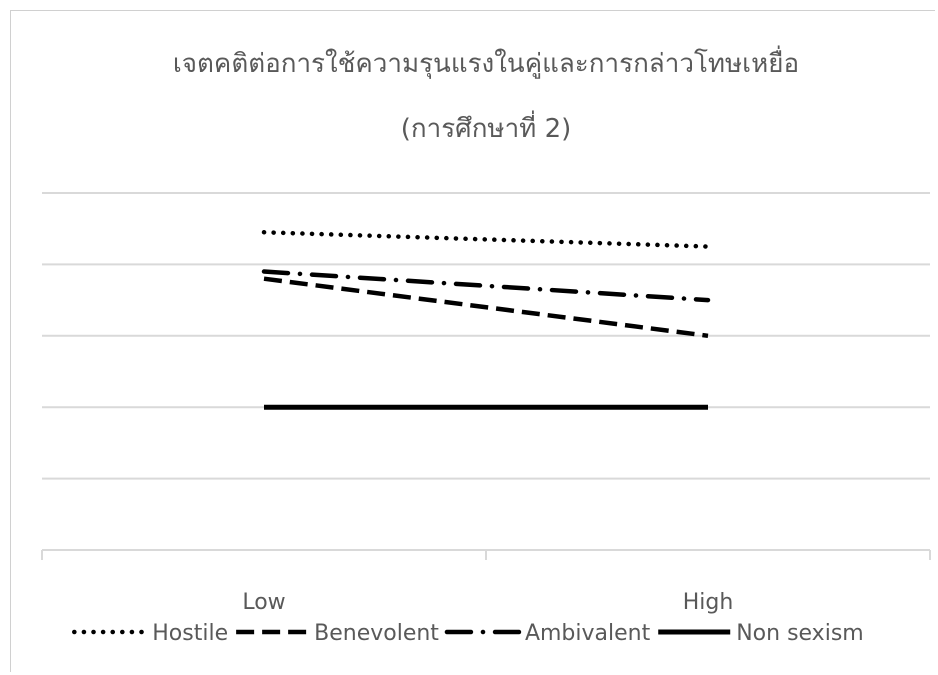 The height and width of the screenshot is (675, 938). I want to click on legend-label-ambivalent: Ambivalent, so click(588, 633).